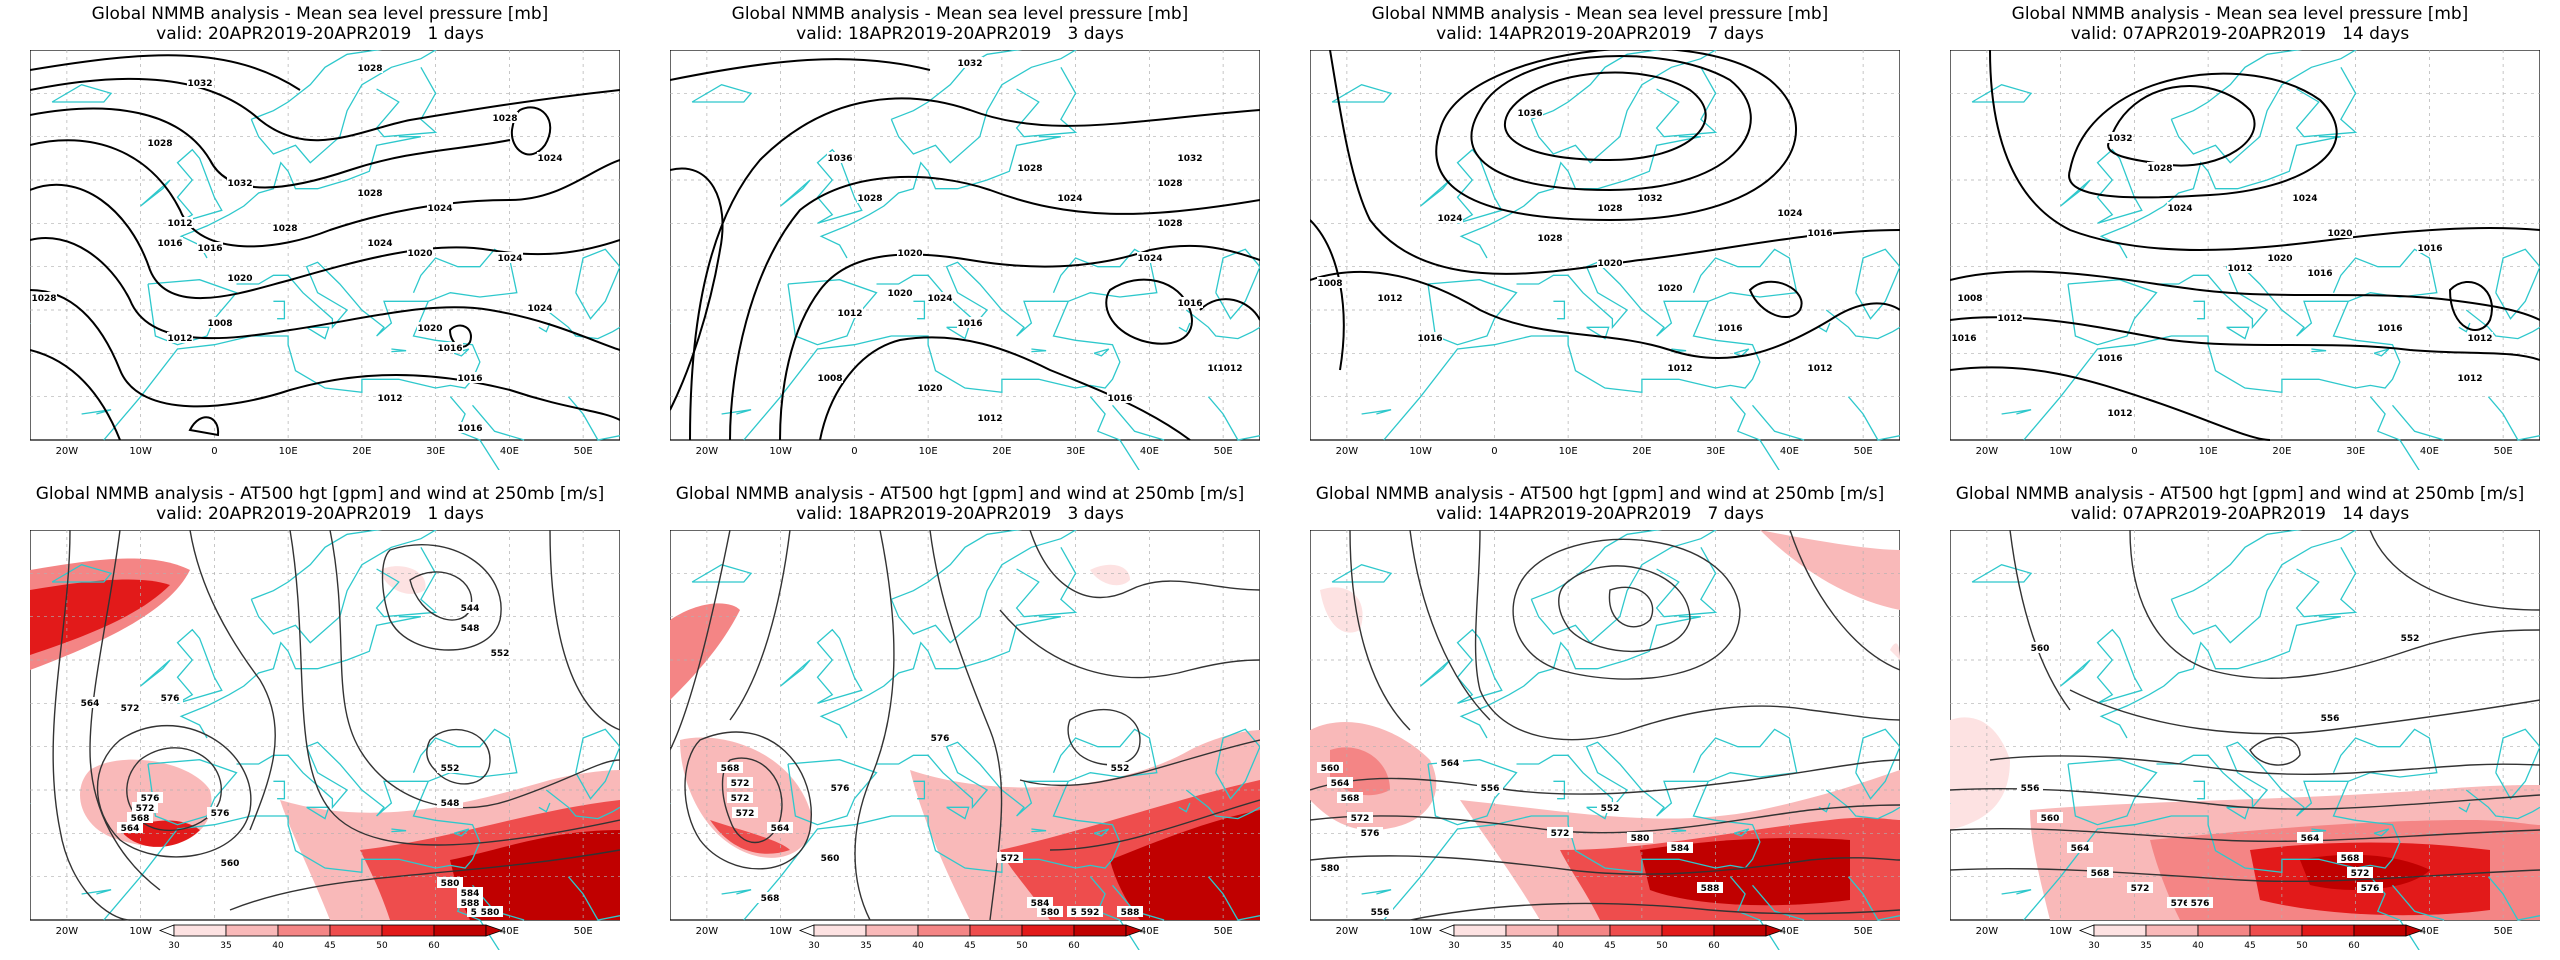 Image resolution: width=2560 pixels, height=960 pixels. What do you see at coordinates (174, 946) in the screenshot?
I see `colorbar-tick-label: 30` at bounding box center [174, 946].